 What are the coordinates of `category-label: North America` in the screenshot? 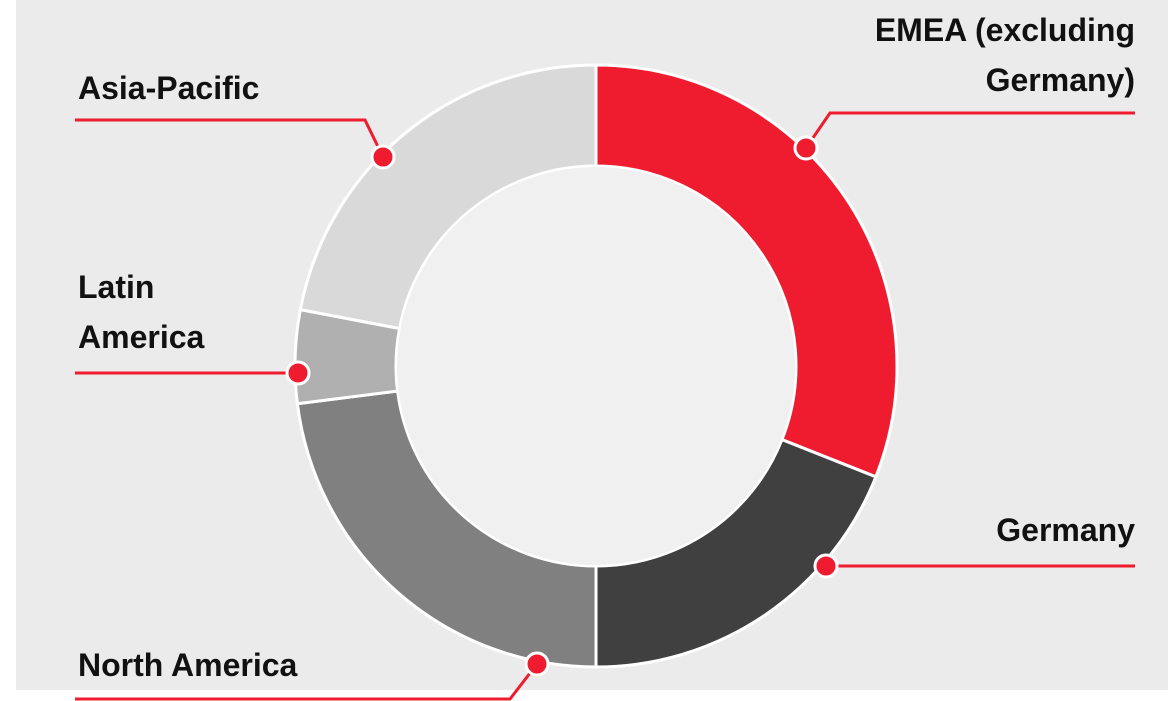 It's located at (188, 665).